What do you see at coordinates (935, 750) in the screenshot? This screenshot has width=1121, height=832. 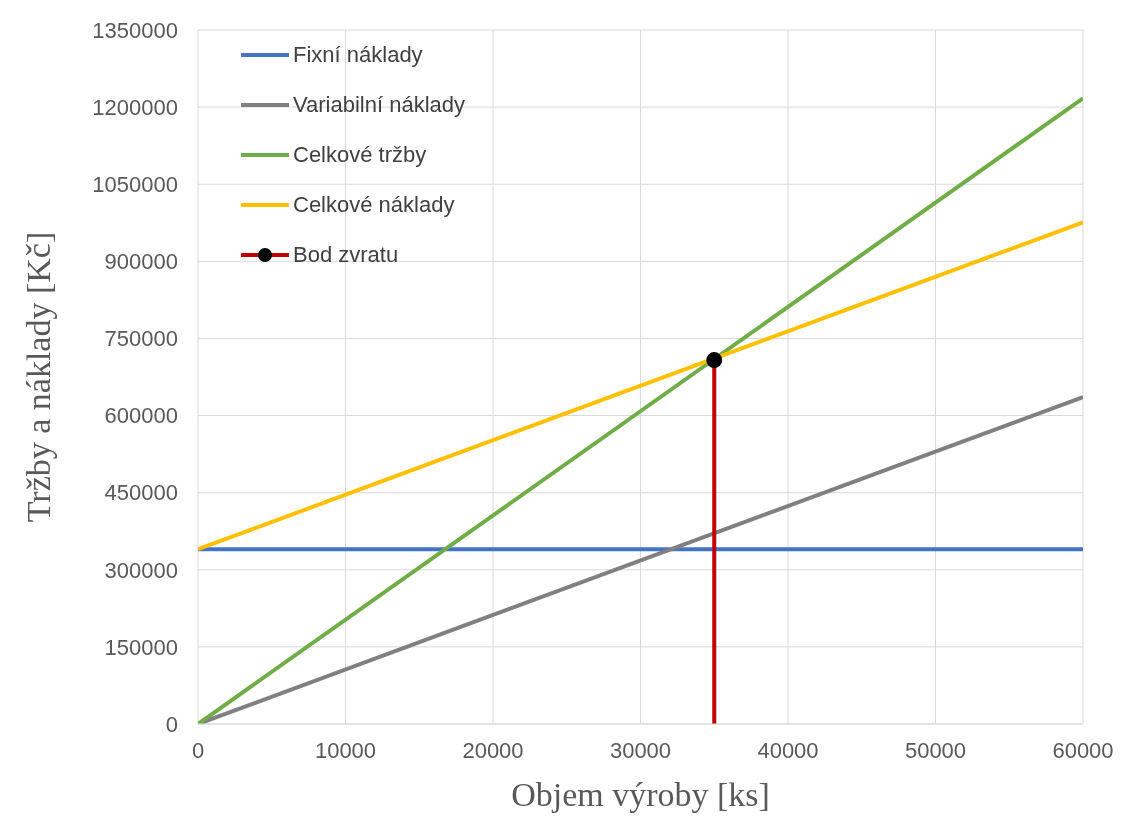 I see `x-tick-label: 50000` at bounding box center [935, 750].